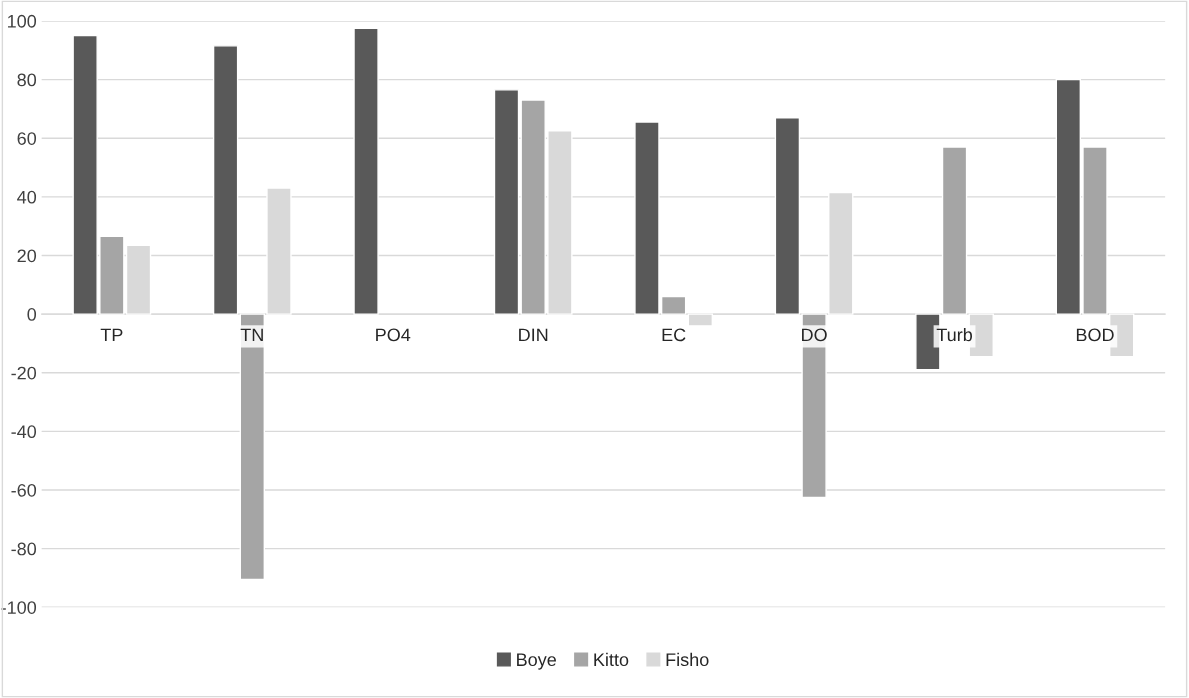 This screenshot has width=1189, height=698. Describe the element at coordinates (251, 335) in the screenshot. I see `x-tick-label: TN` at that location.